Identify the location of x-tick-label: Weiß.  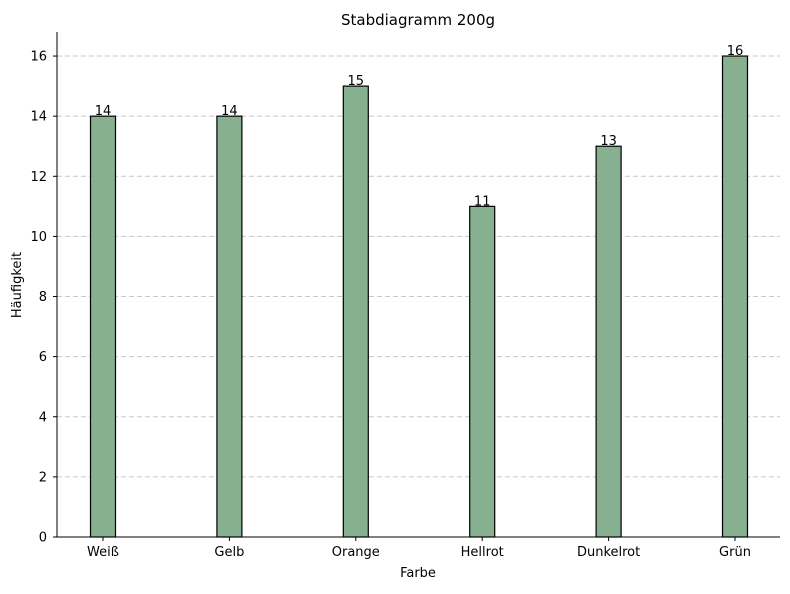
(103, 552).